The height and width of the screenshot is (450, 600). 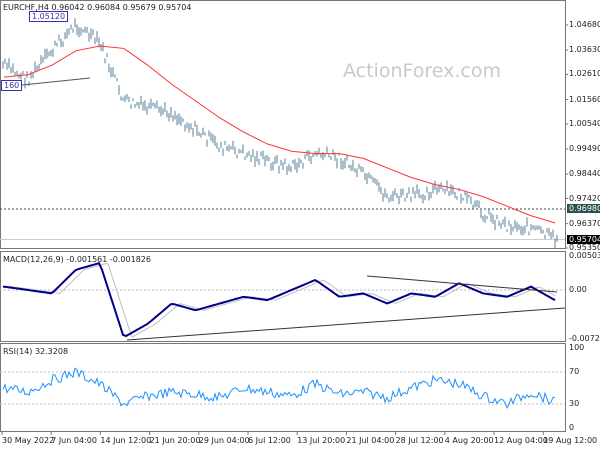 I want to click on macd-lower-trendline, so click(x=346, y=324).